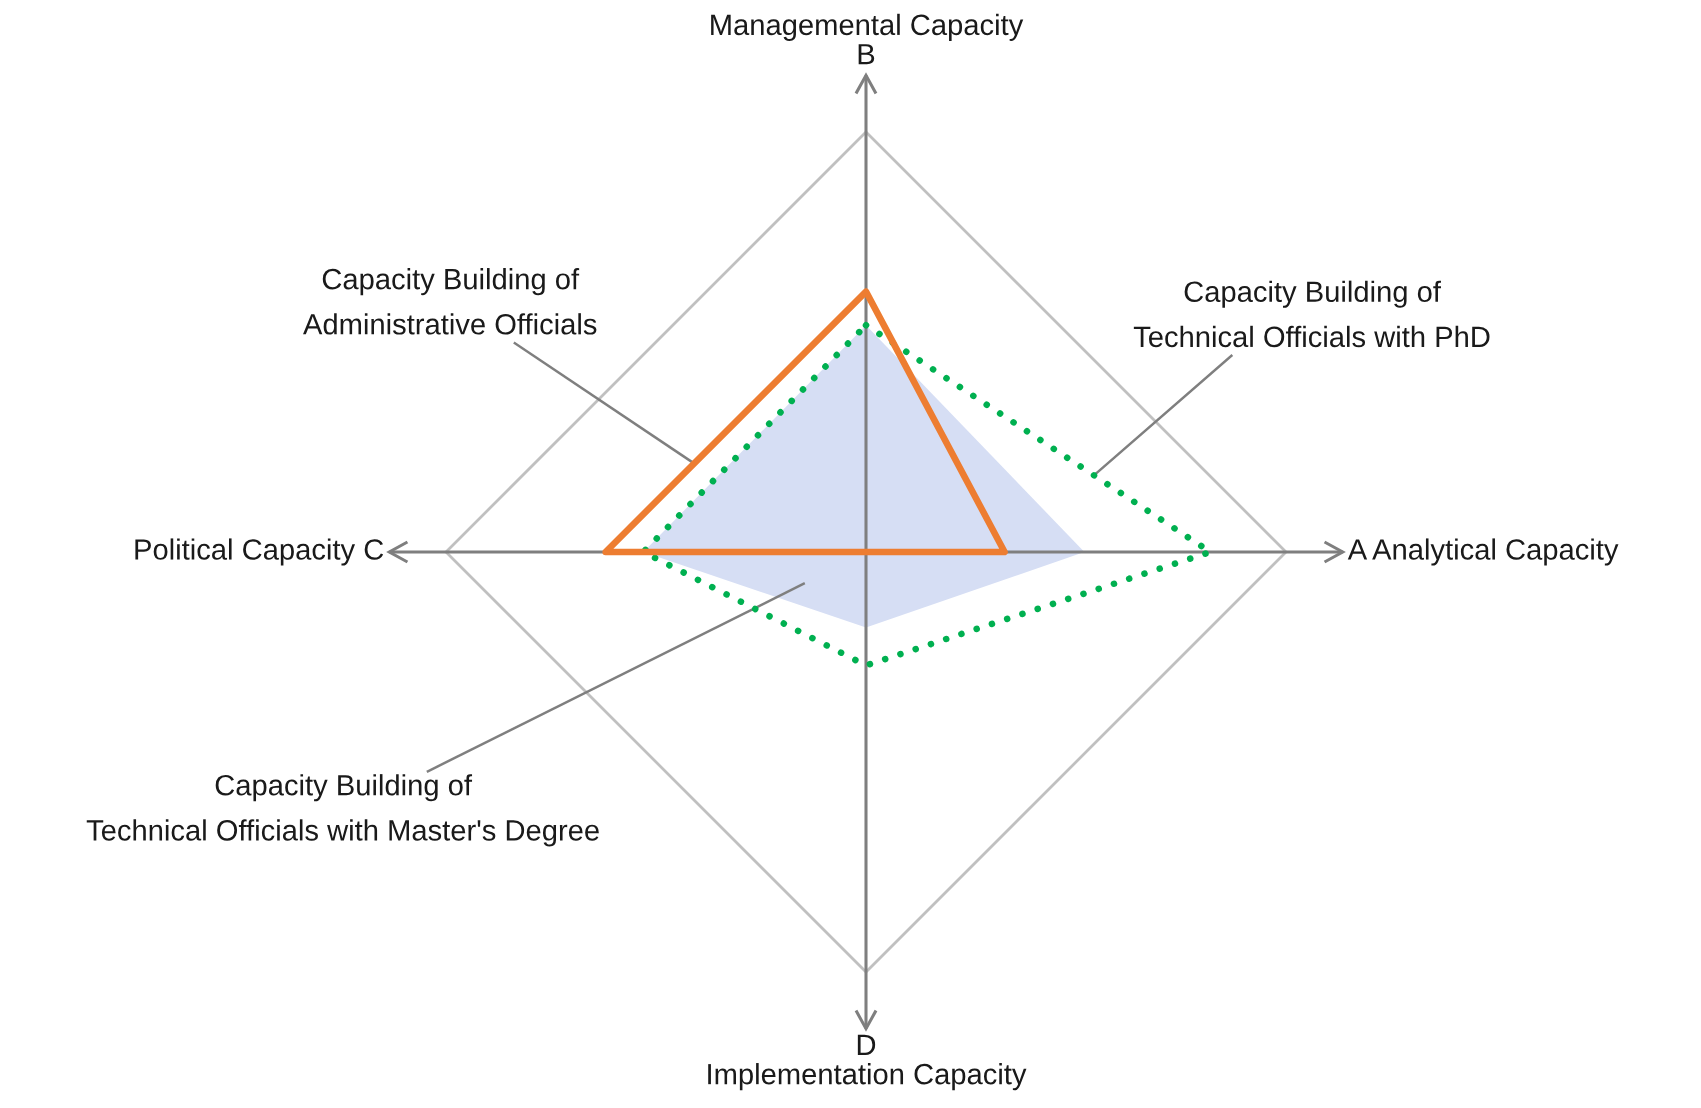 This screenshot has height=1108, width=1701. Describe the element at coordinates (867, 39) in the screenshot. I see `spoke-label: Managemental Capacity B` at that location.